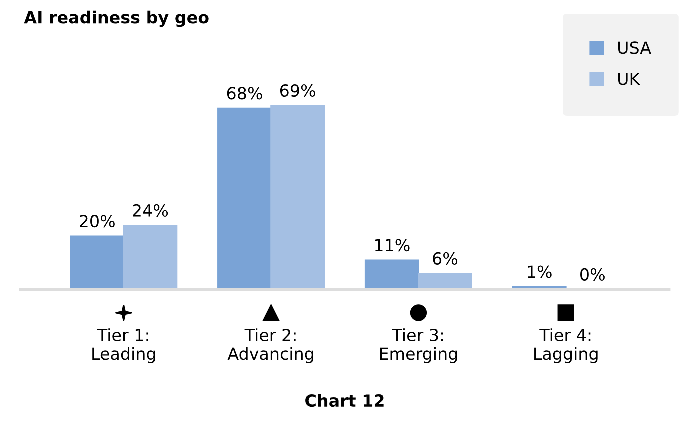 This screenshot has width=690, height=423. Describe the element at coordinates (150, 210) in the screenshot. I see `data-label: 24%` at that location.